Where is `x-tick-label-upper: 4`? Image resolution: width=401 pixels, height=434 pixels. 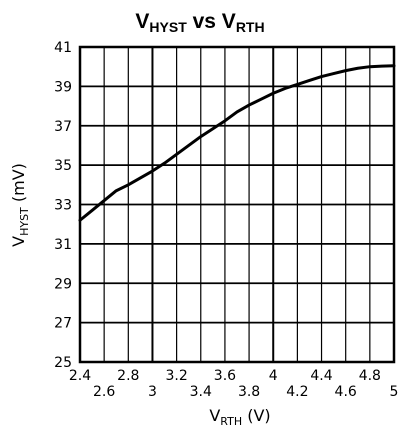 x-tick-label-upper: 4 is located at coordinates (273, 376).